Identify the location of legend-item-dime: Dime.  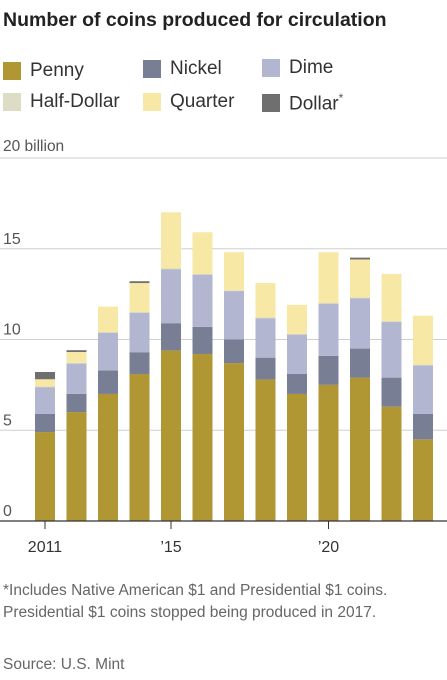
(297, 68).